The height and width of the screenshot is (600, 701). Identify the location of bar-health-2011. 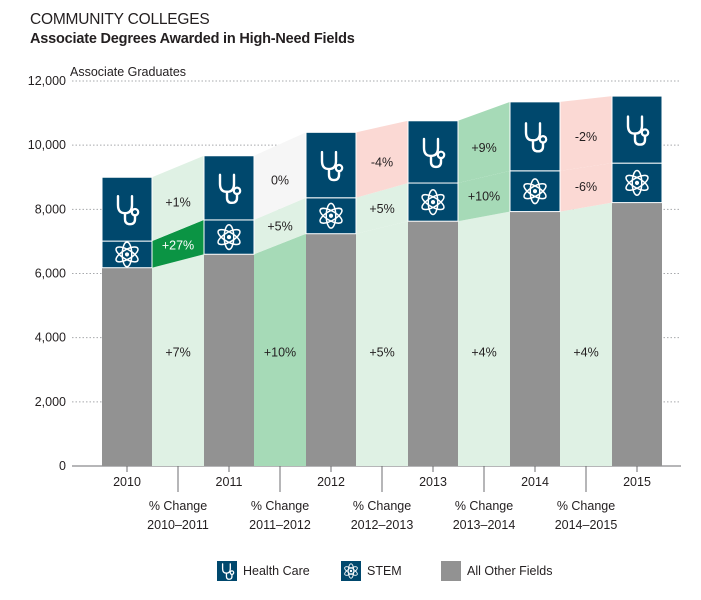
(229, 188).